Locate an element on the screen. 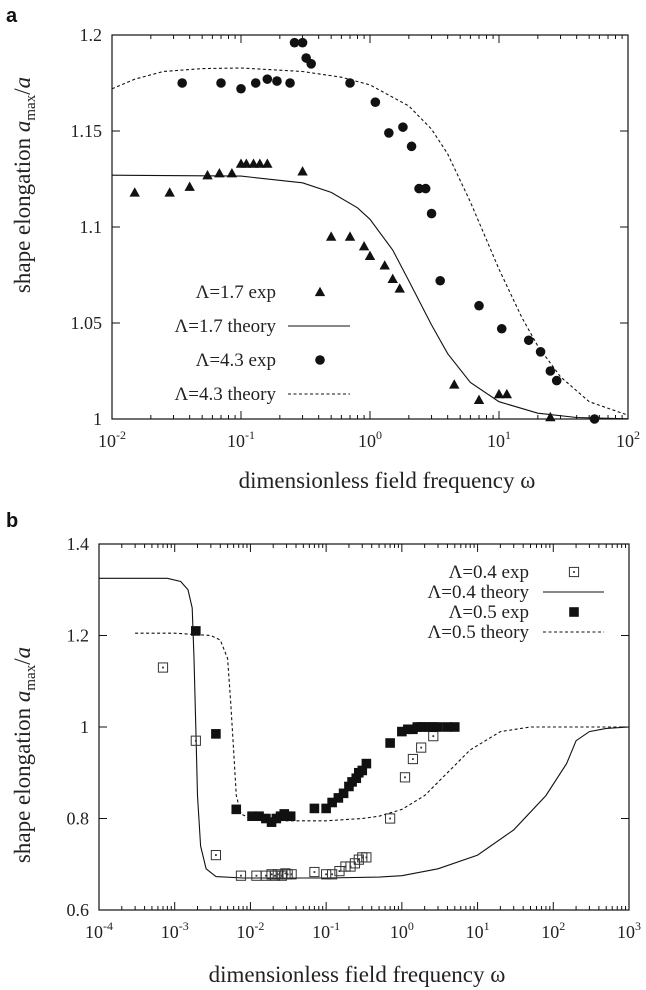 The height and width of the screenshot is (990, 646). data-point-b-0-19-box is located at coordinates (355, 863).